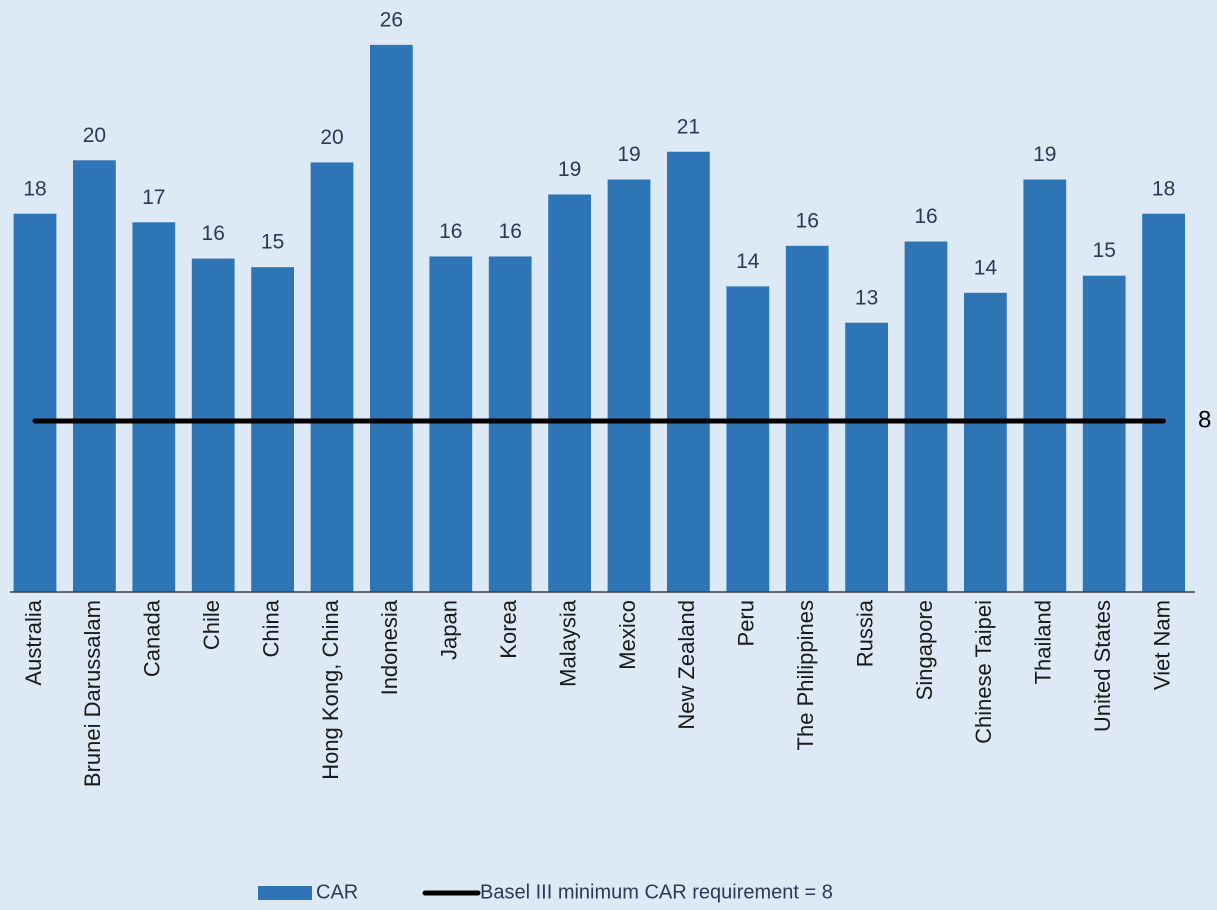 This screenshot has width=1217, height=910. I want to click on x-tick-label: Japan, so click(449, 630).